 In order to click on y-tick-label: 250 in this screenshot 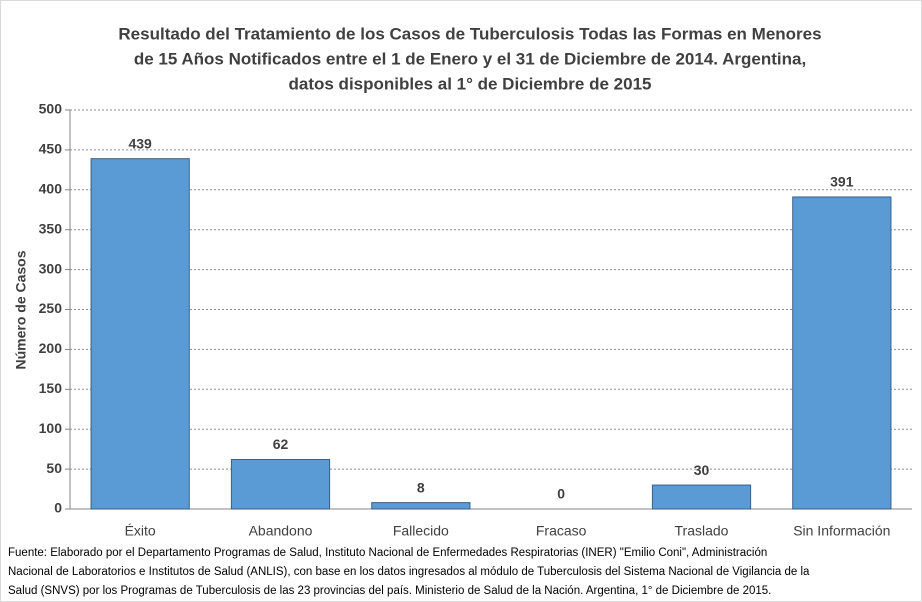, I will do `click(51, 308)`.